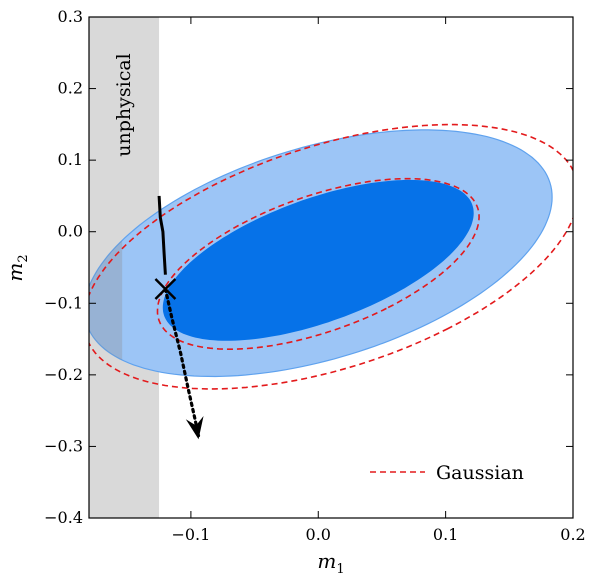  I want to click on y-tick-label: −0.2, so click(63, 374).